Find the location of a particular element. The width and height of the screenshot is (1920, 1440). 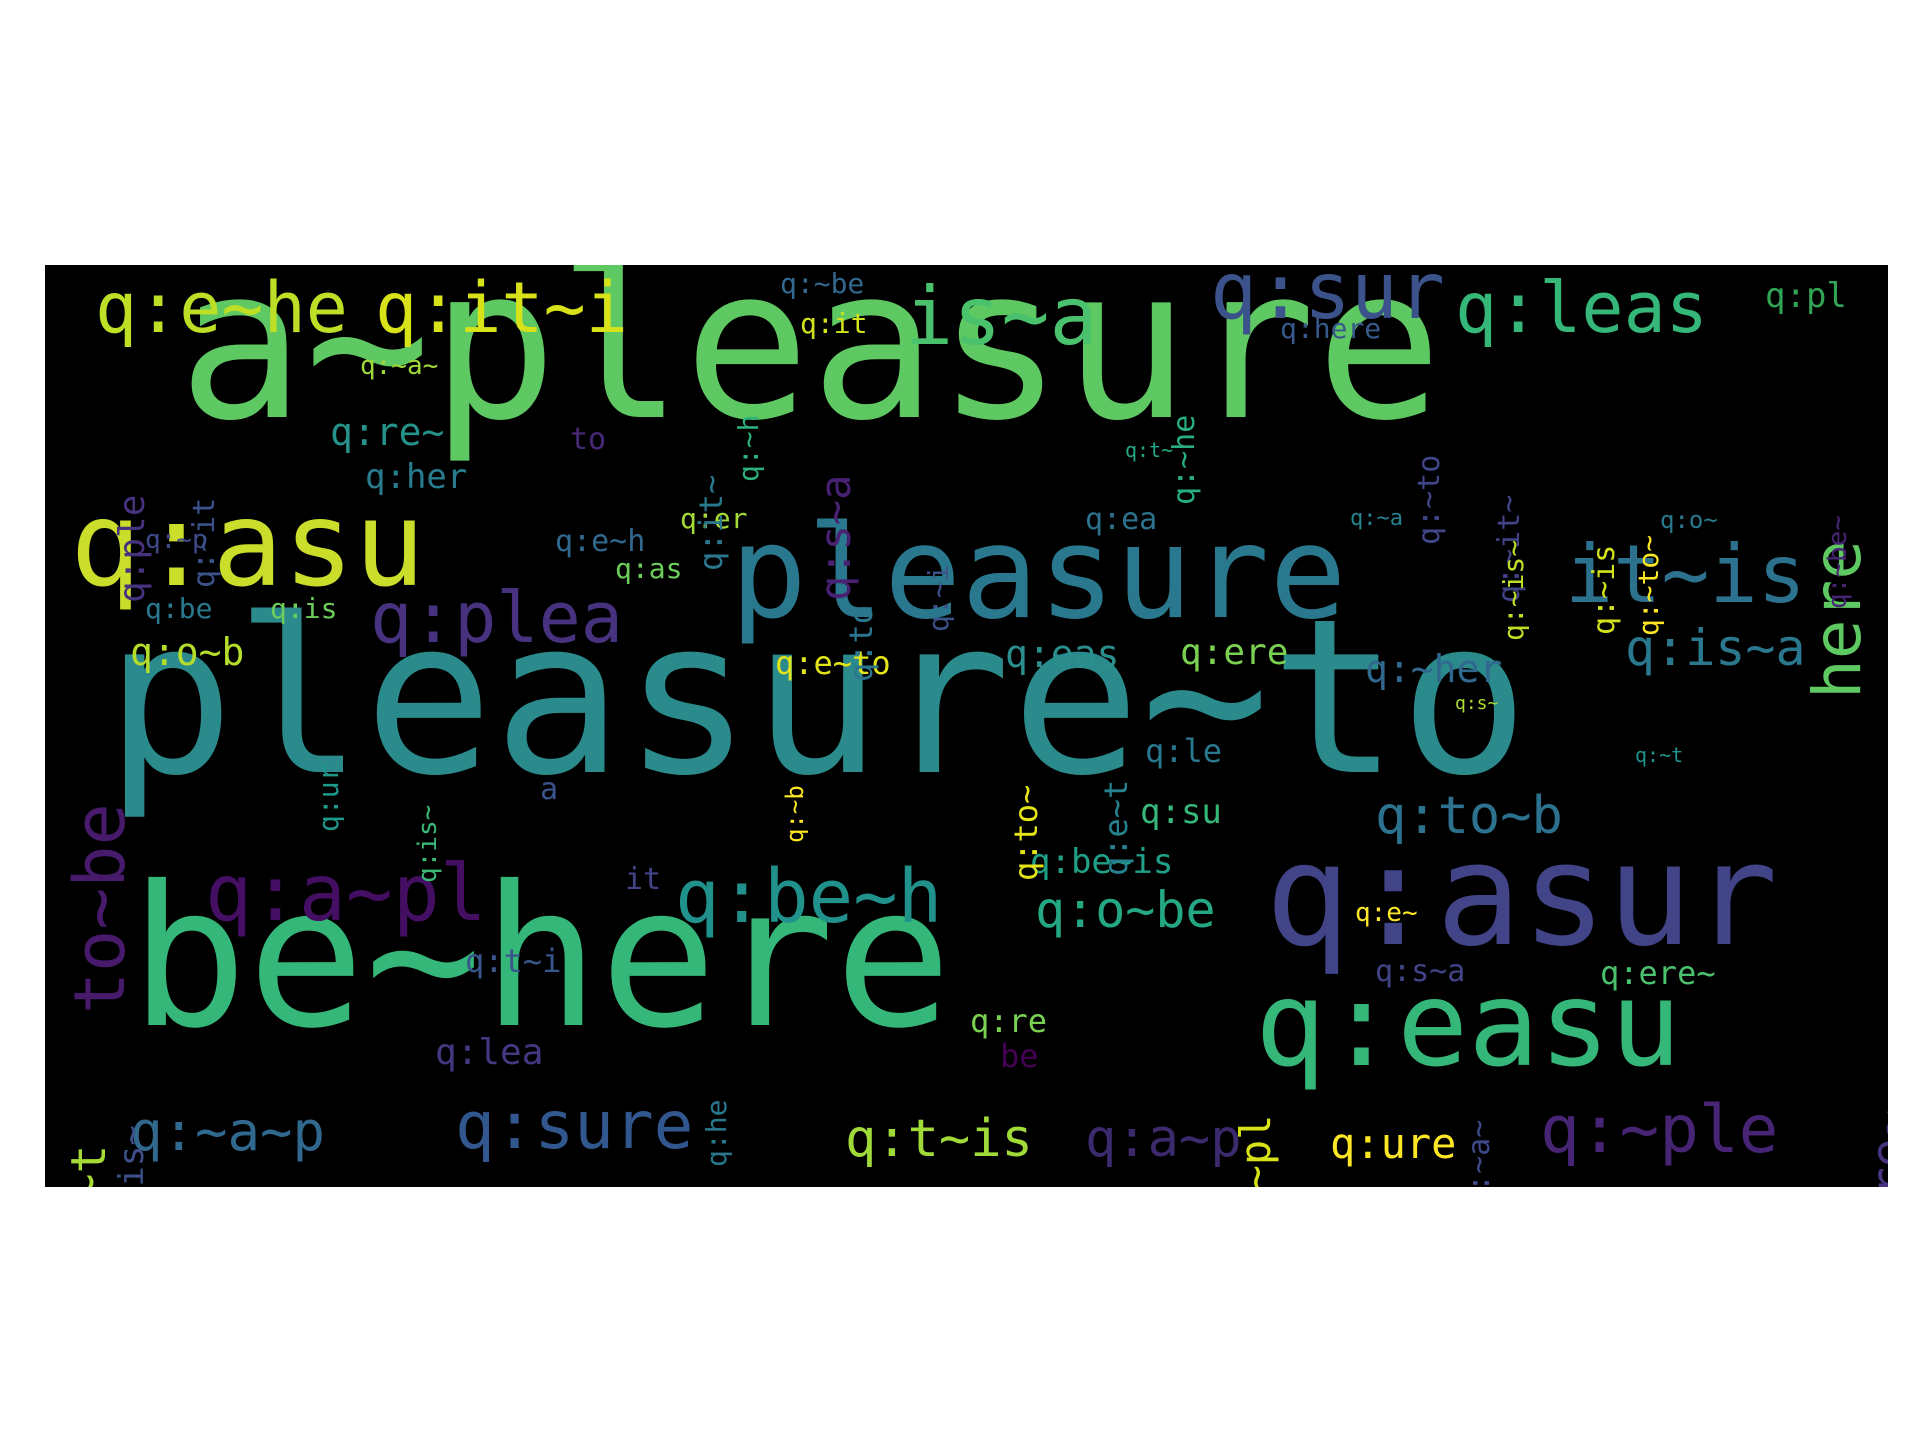

word-q-o-b: q:o~b is located at coordinates (187, 652).